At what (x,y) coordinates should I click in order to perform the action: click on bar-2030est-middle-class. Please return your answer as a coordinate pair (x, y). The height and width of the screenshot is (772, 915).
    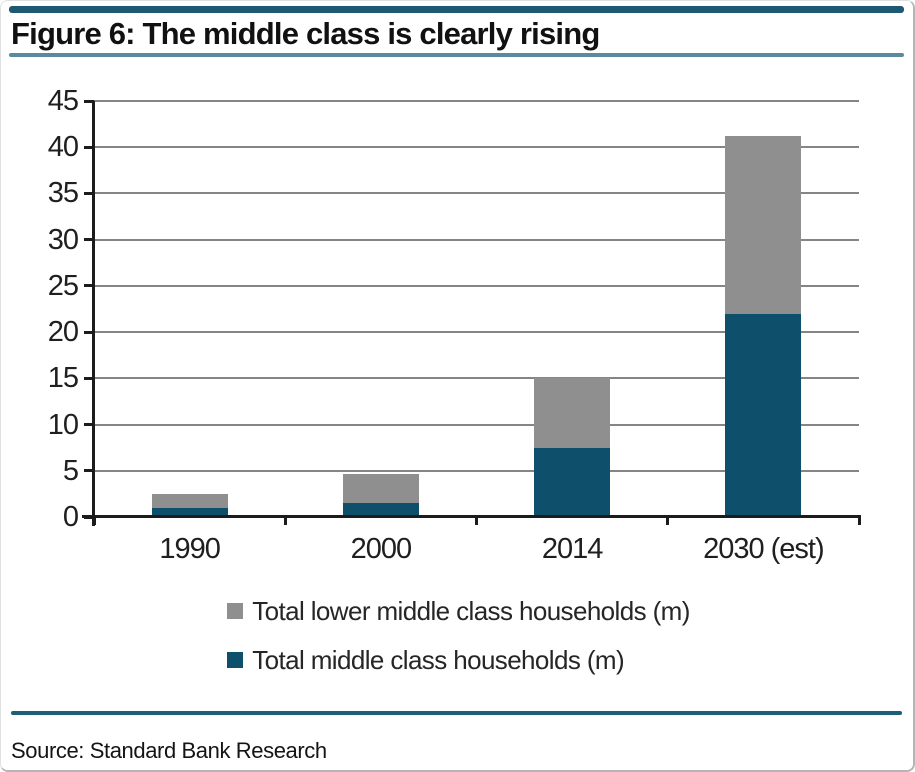
    Looking at the image, I should click on (763, 415).